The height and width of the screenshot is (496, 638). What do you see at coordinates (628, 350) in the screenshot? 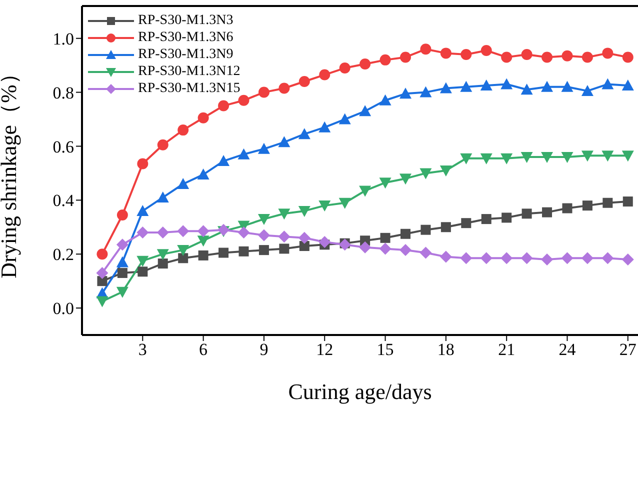
I see `x-tick-label: 27` at bounding box center [628, 350].